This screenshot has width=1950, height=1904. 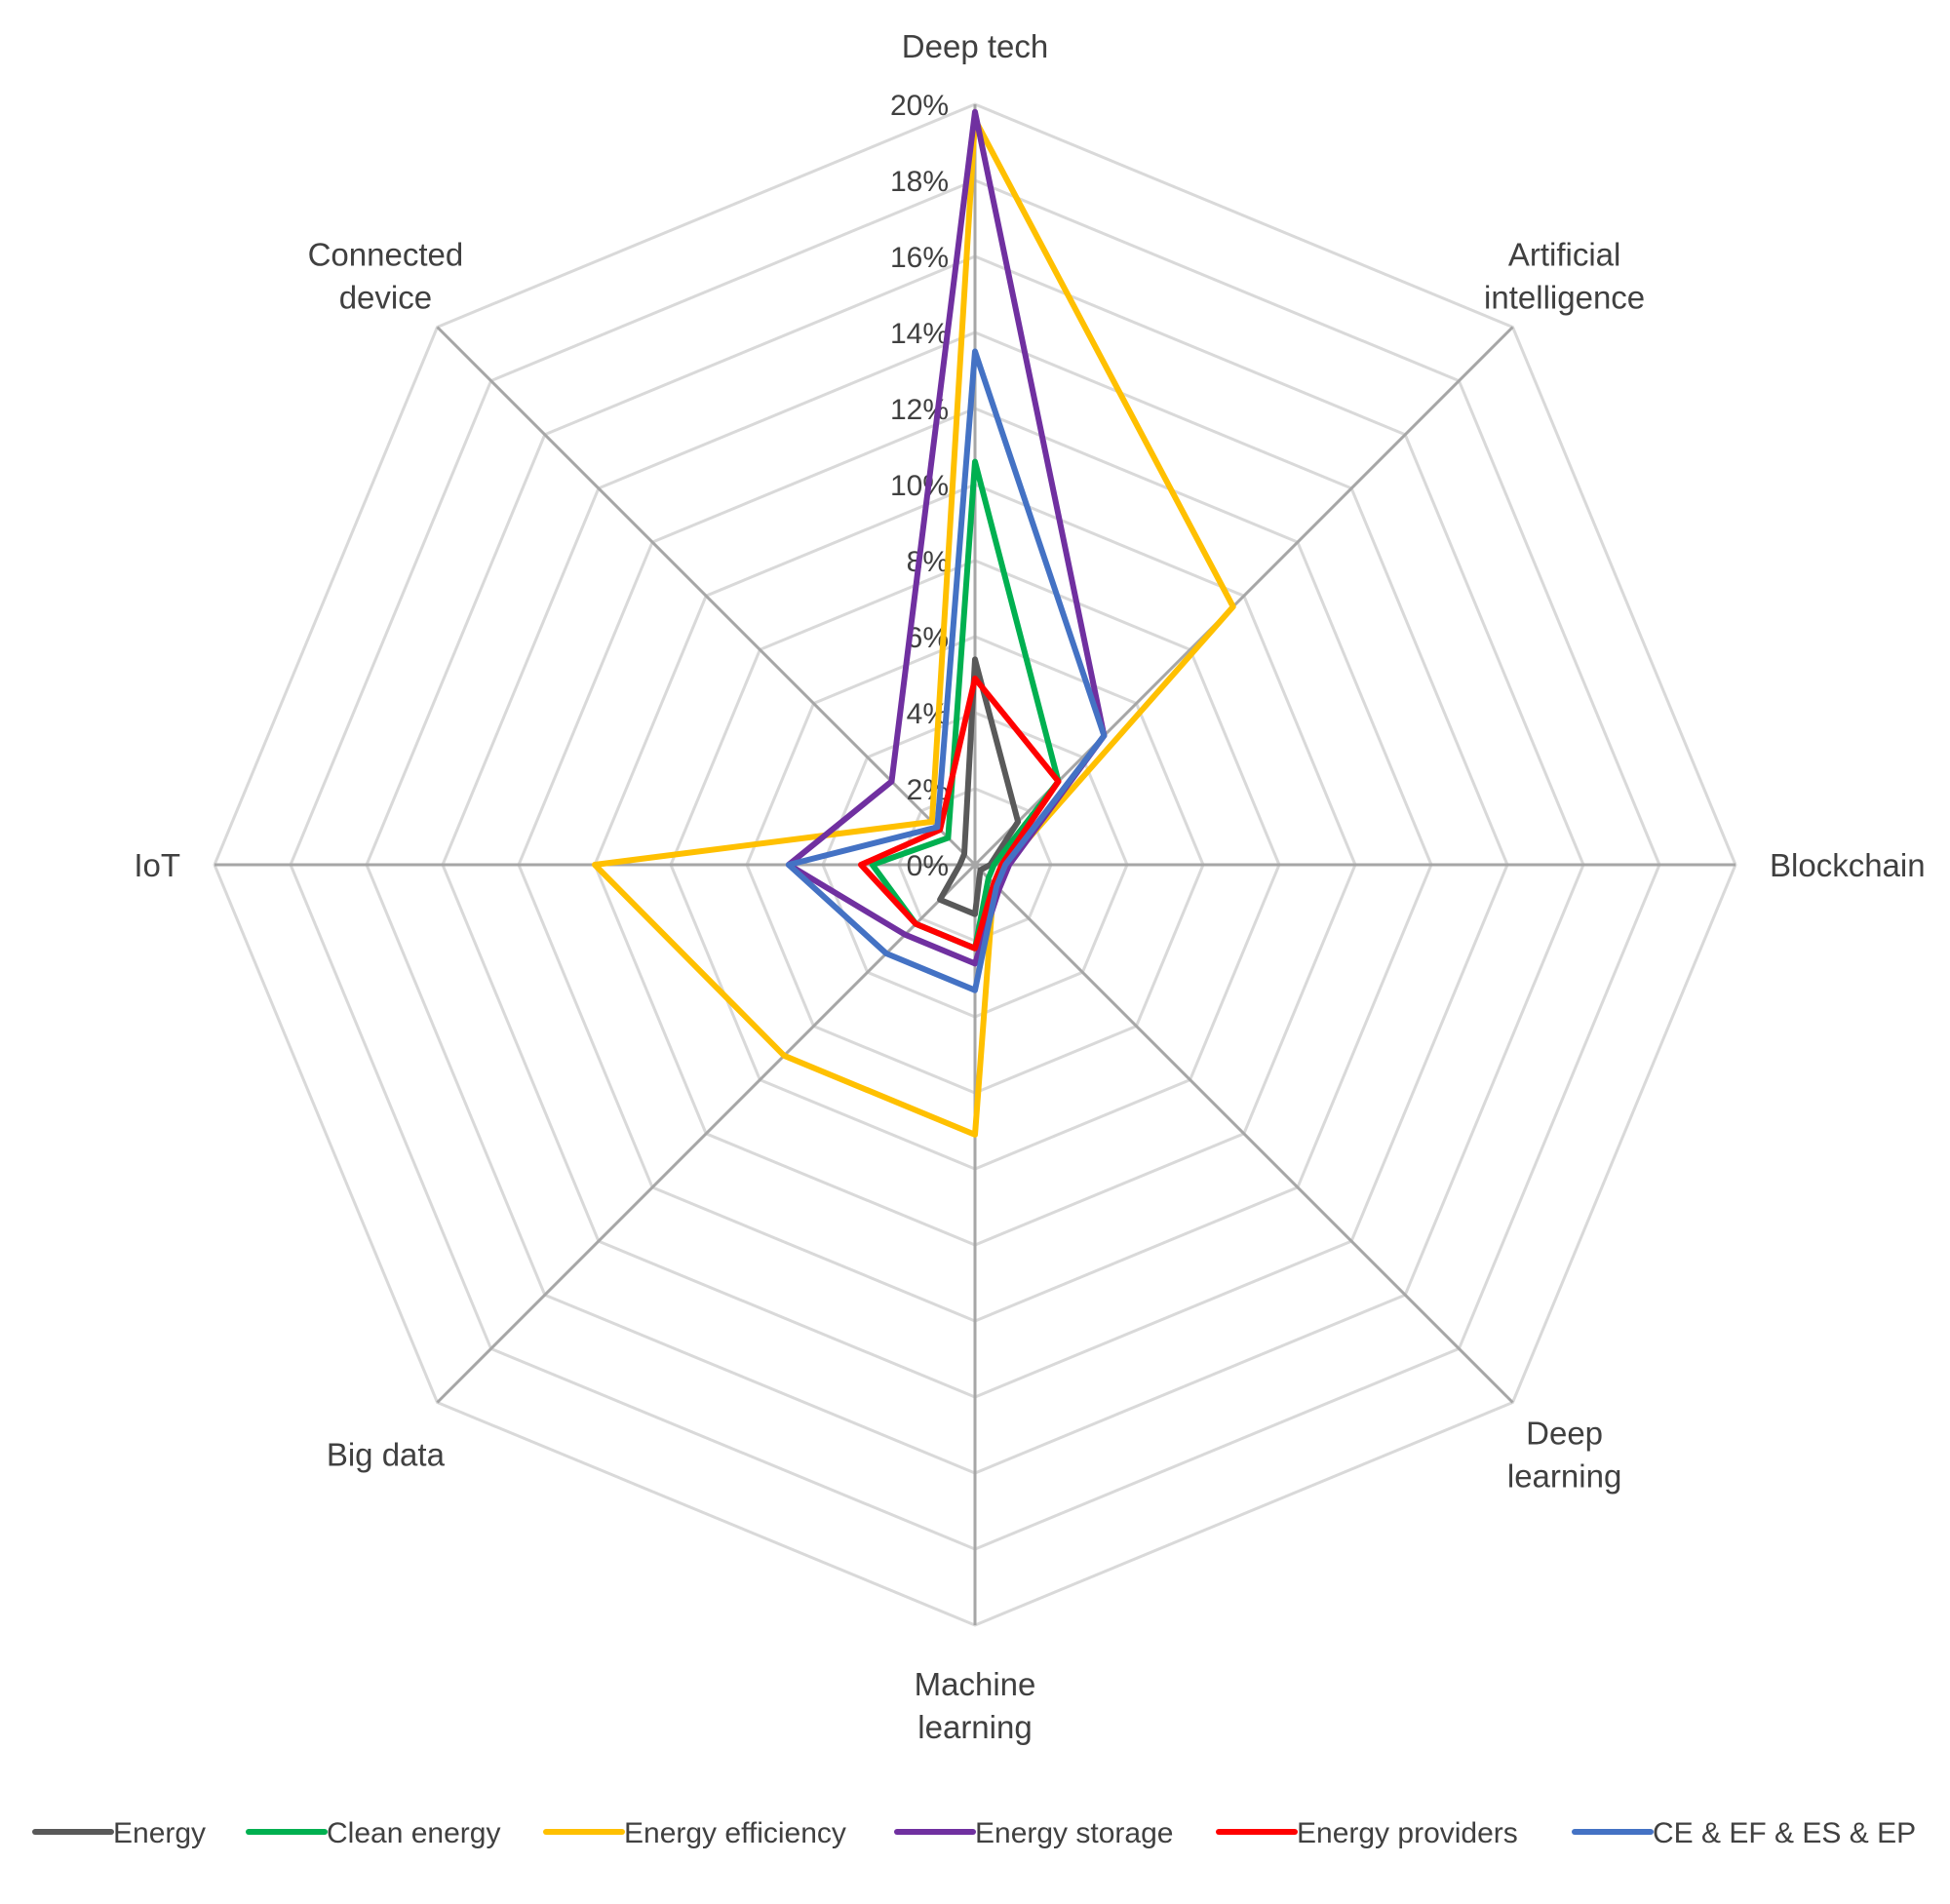 I want to click on tick-label: 10%, so click(x=919, y=486).